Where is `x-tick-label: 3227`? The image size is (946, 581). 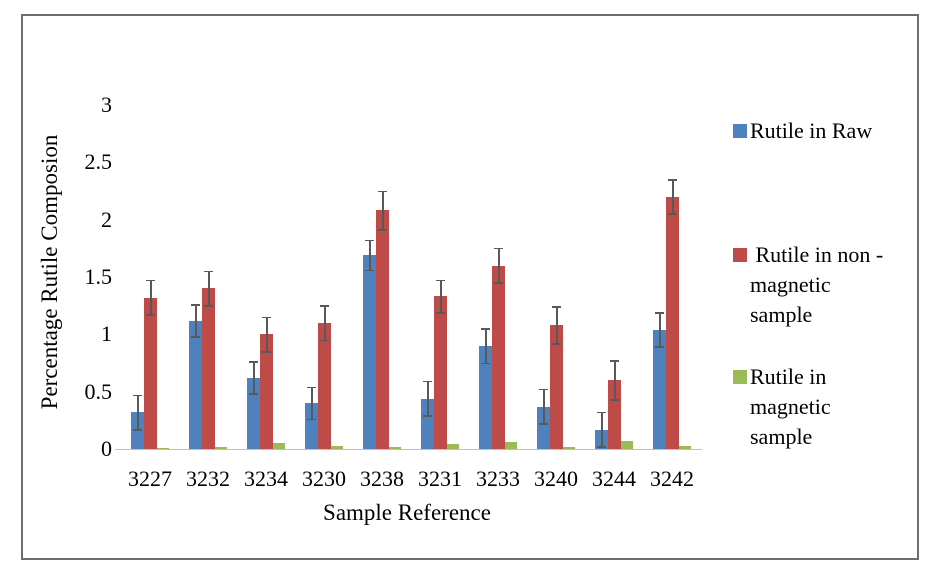
x-tick-label: 3227 is located at coordinates (150, 478).